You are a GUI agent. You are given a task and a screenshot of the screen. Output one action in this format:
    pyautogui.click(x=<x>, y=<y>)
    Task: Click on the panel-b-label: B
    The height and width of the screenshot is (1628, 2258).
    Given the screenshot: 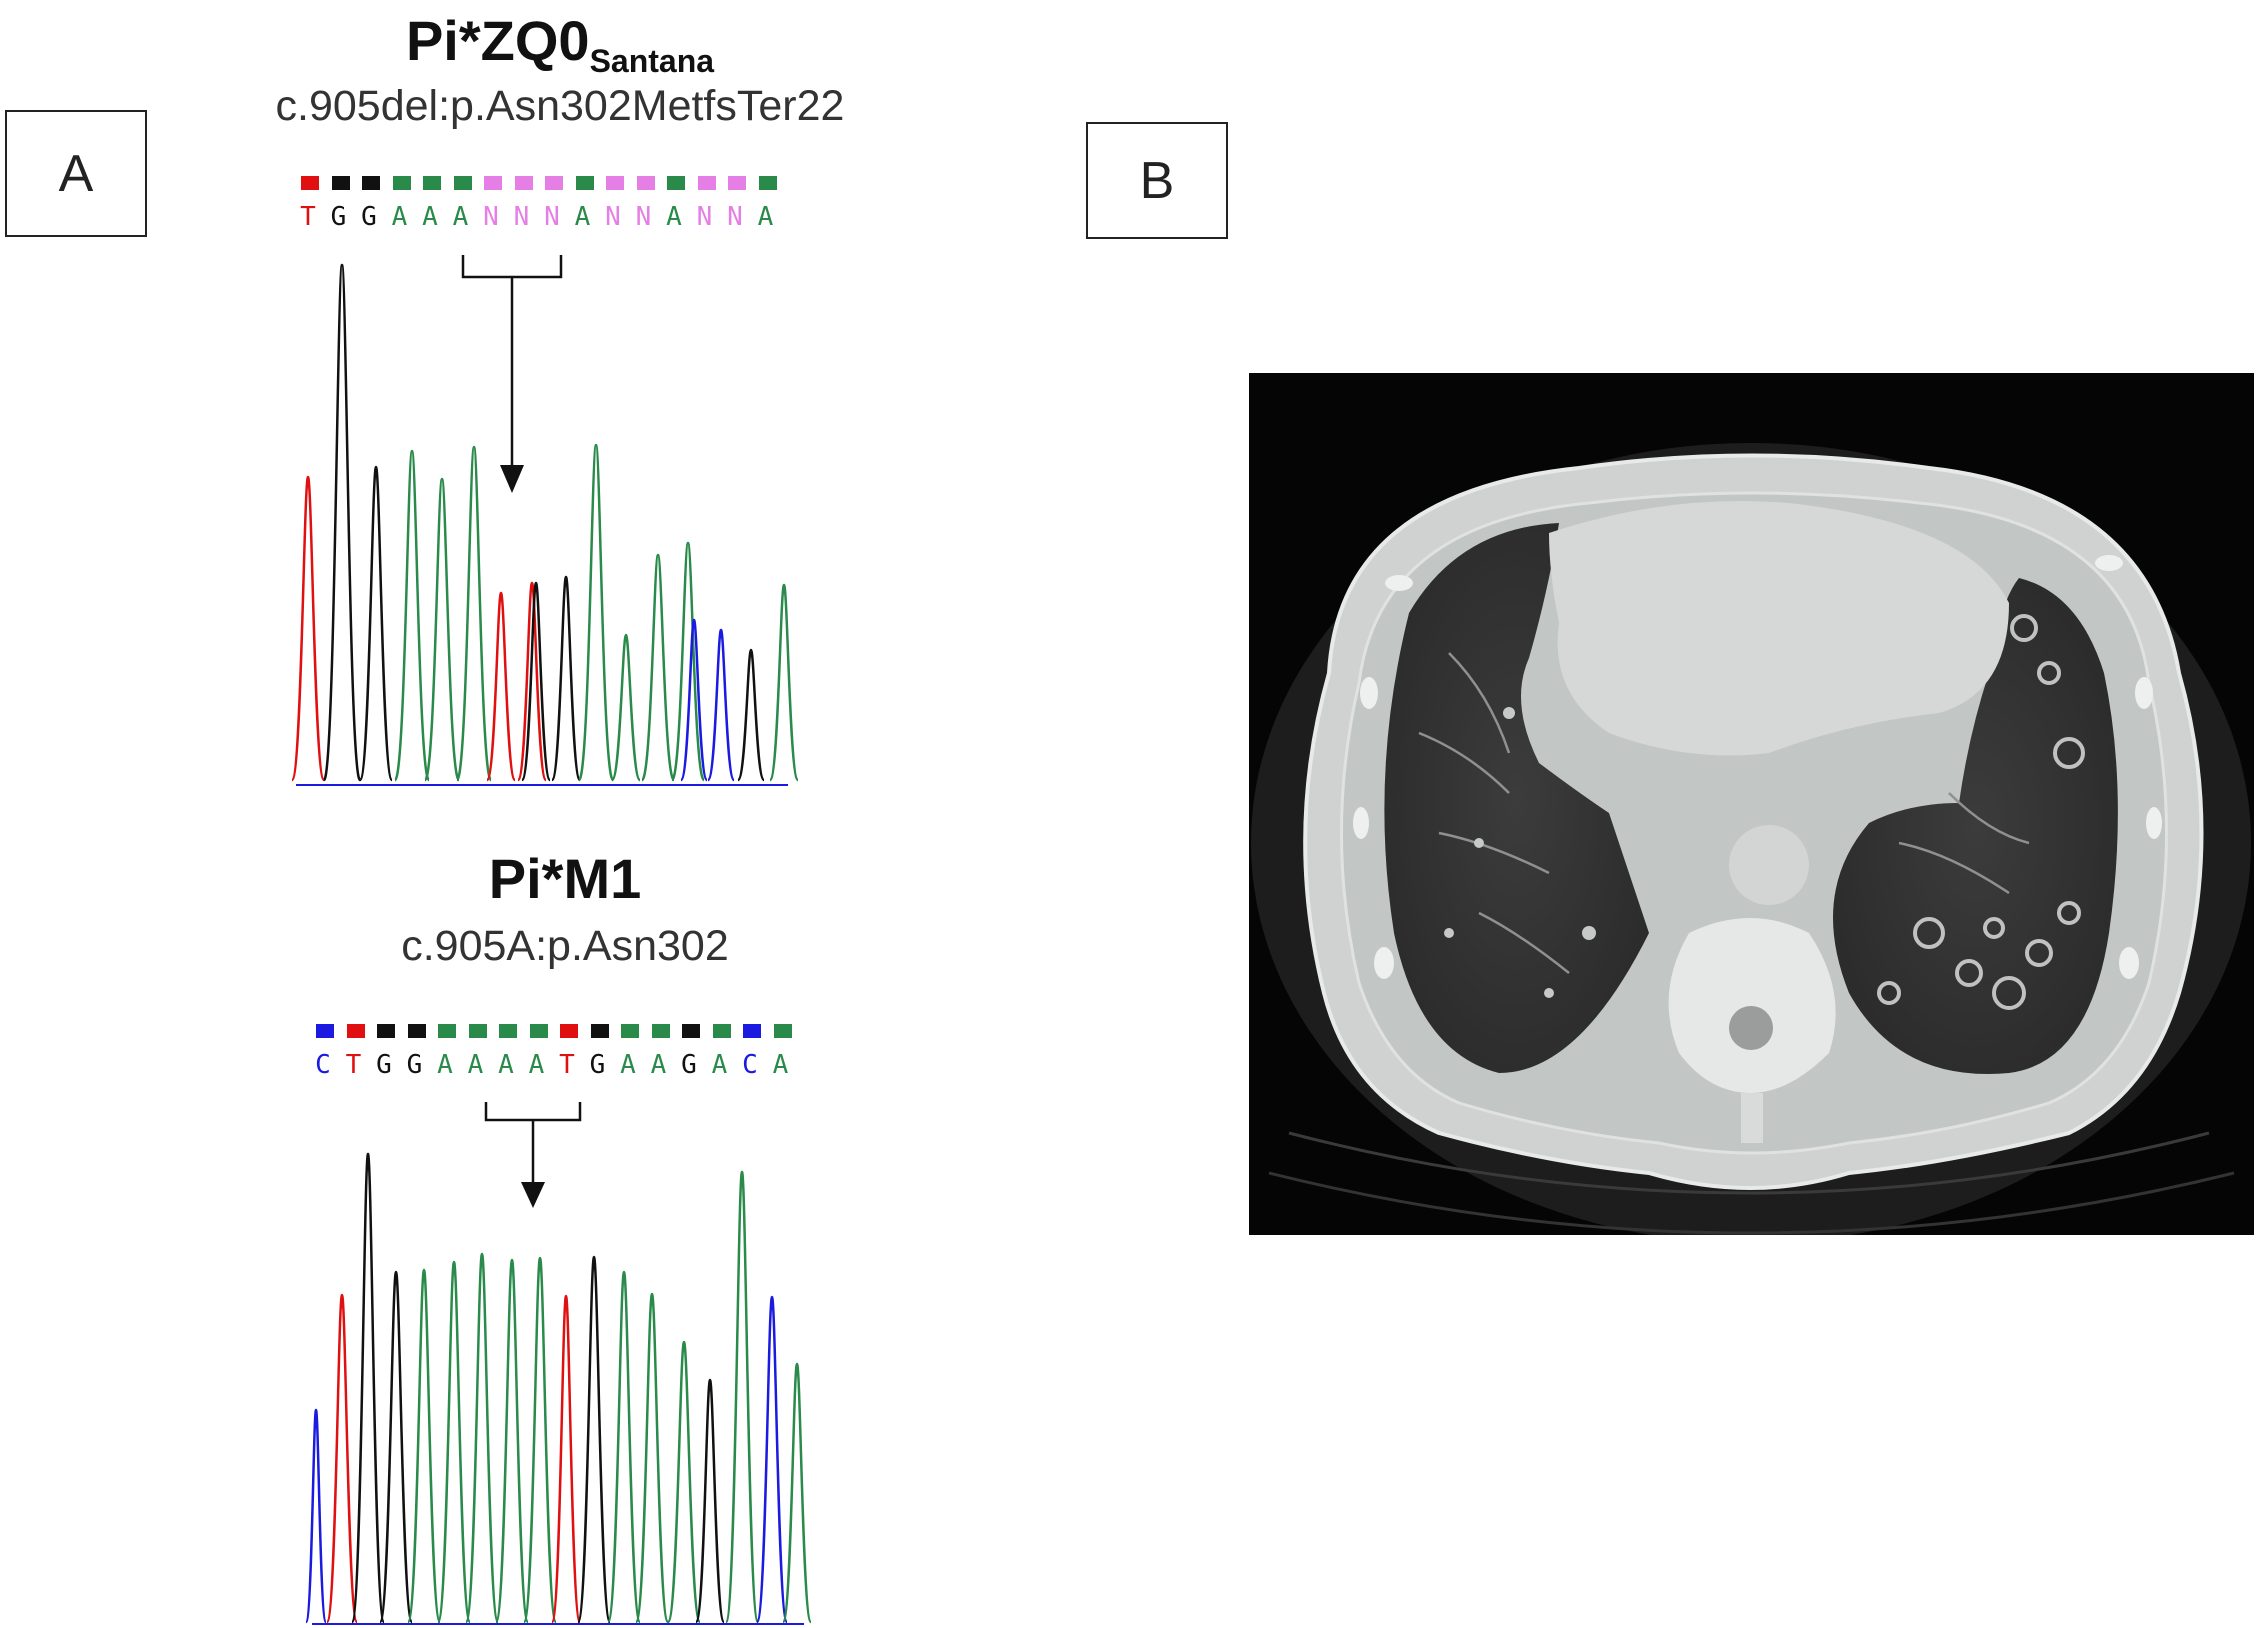 What is the action you would take?
    pyautogui.click(x=1157, y=180)
    